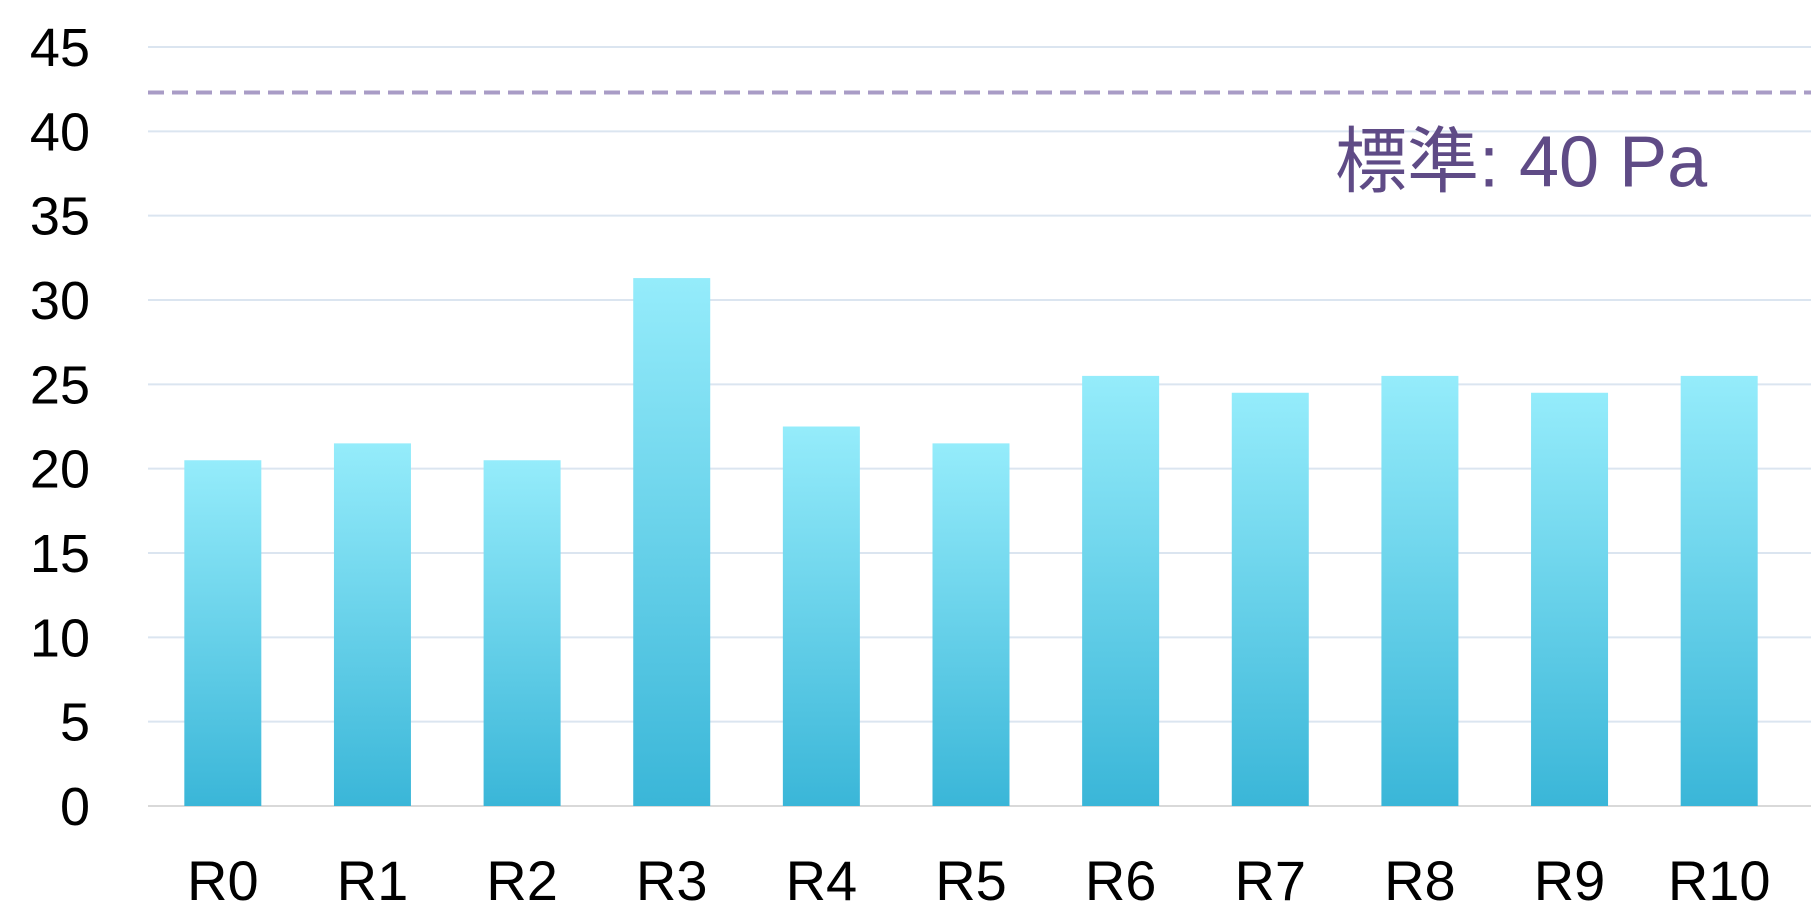 The width and height of the screenshot is (1811, 909). Describe the element at coordinates (60, 132) in the screenshot. I see `y-tick-label: 40` at that location.